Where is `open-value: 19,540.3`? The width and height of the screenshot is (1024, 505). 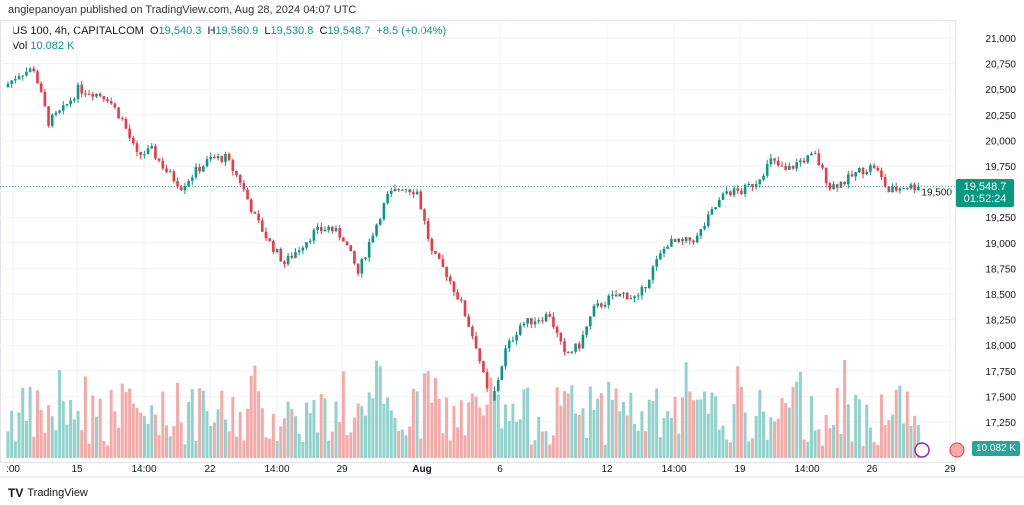 open-value: 19,540.3 is located at coordinates (180, 31).